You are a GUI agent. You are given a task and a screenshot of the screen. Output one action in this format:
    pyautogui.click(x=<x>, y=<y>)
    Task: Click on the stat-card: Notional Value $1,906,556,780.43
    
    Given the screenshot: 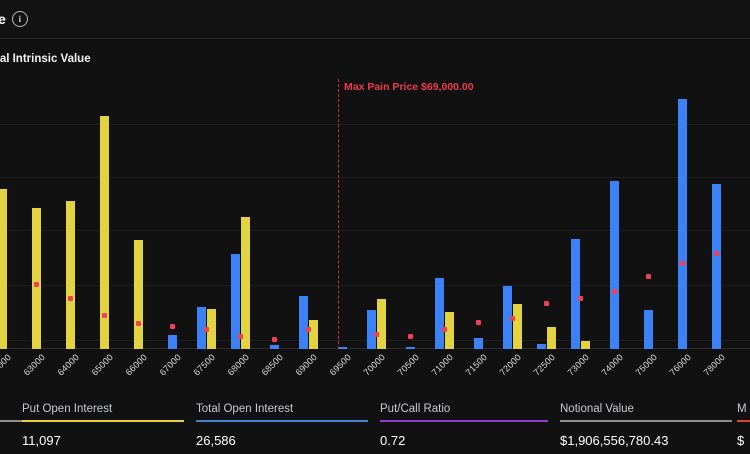 What is the action you would take?
    pyautogui.click(x=646, y=425)
    